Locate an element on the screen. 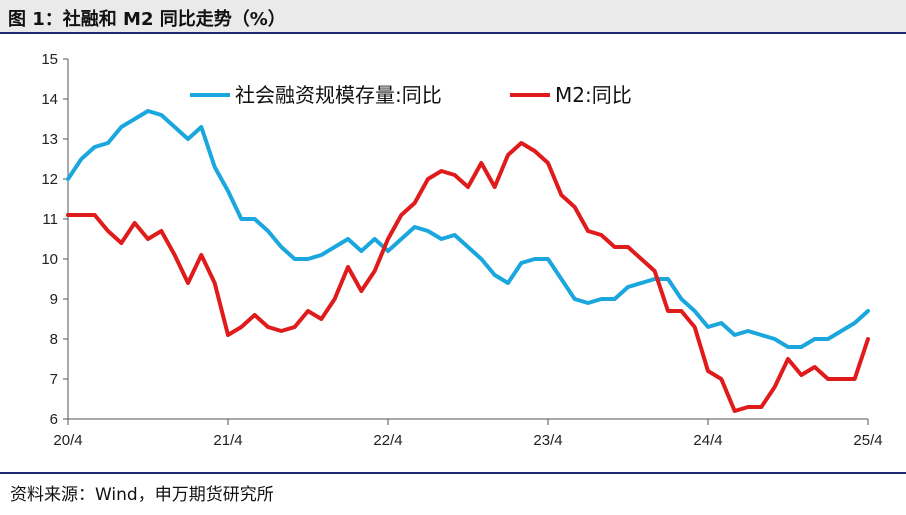 The width and height of the screenshot is (906, 515). y-tick-label: 7 is located at coordinates (54, 379).